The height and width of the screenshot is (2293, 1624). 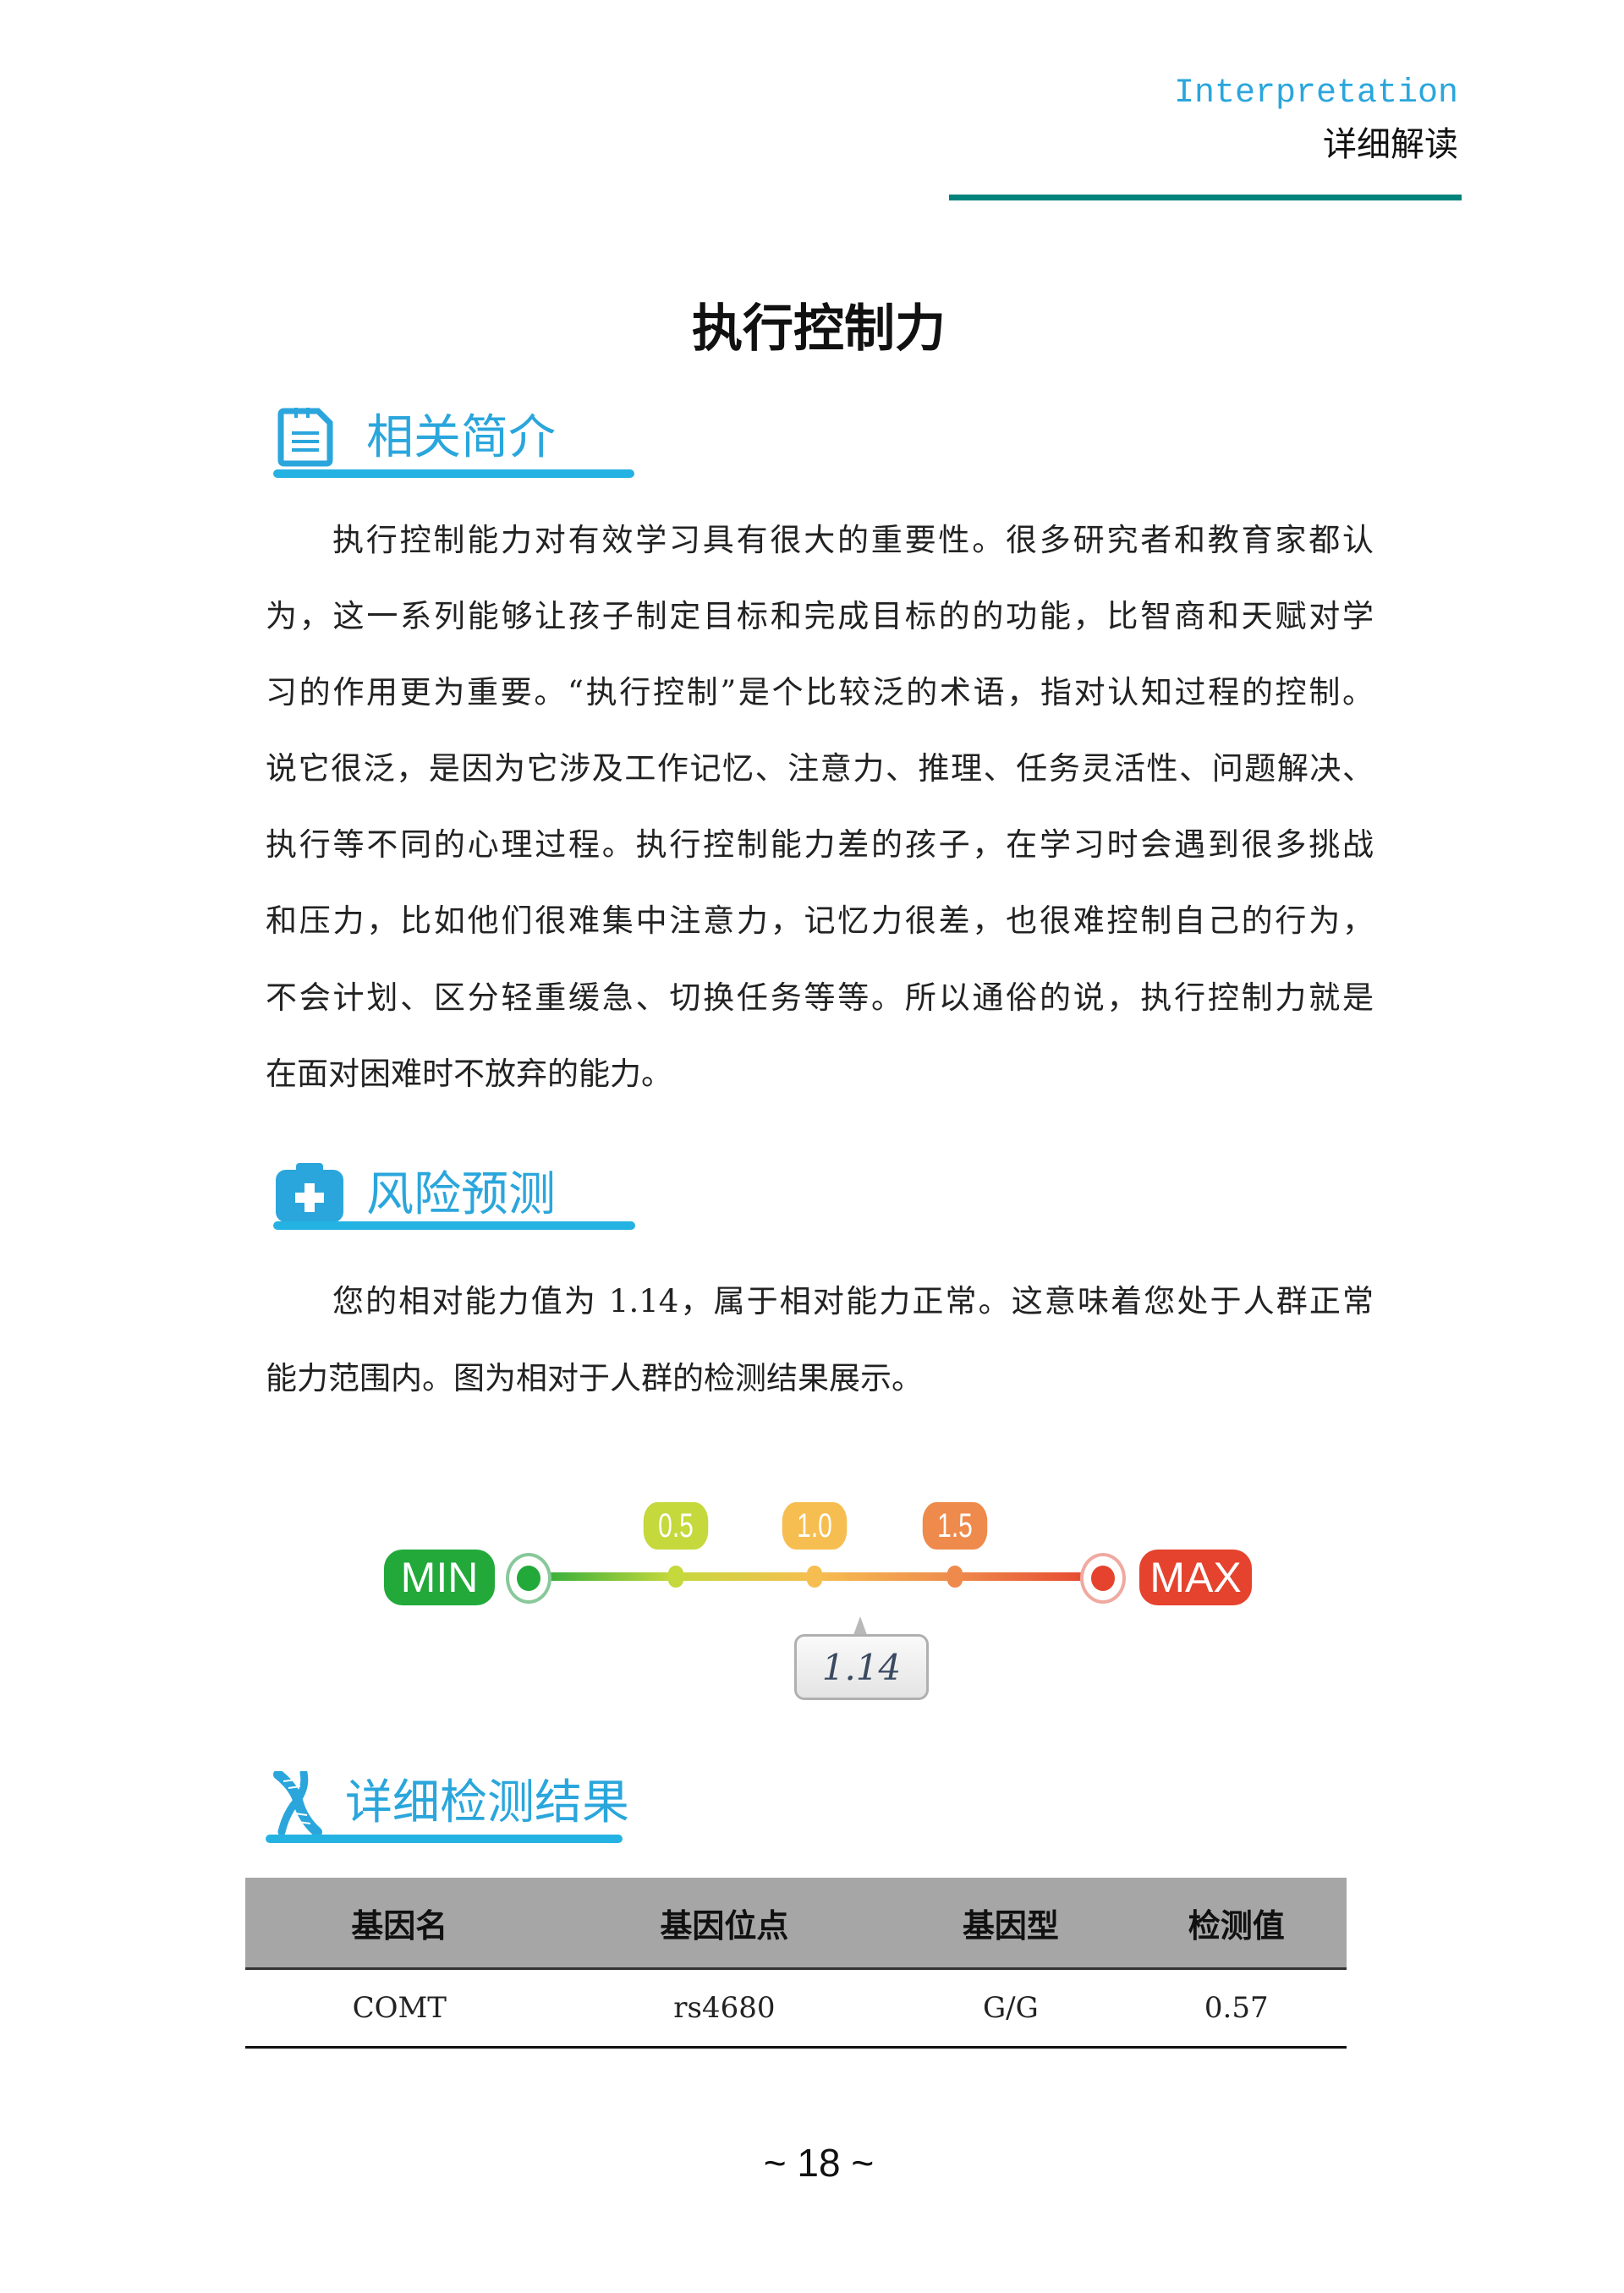 I want to click on intro-text-line: 在面对困难时不放弃的能力。, so click(x=469, y=1074).